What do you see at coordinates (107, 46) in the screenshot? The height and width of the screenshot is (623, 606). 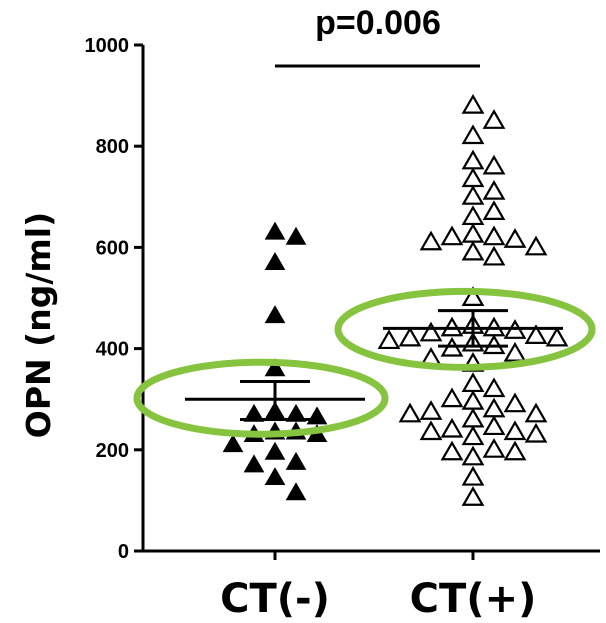 I see `y-tick-label: 1000` at bounding box center [107, 46].